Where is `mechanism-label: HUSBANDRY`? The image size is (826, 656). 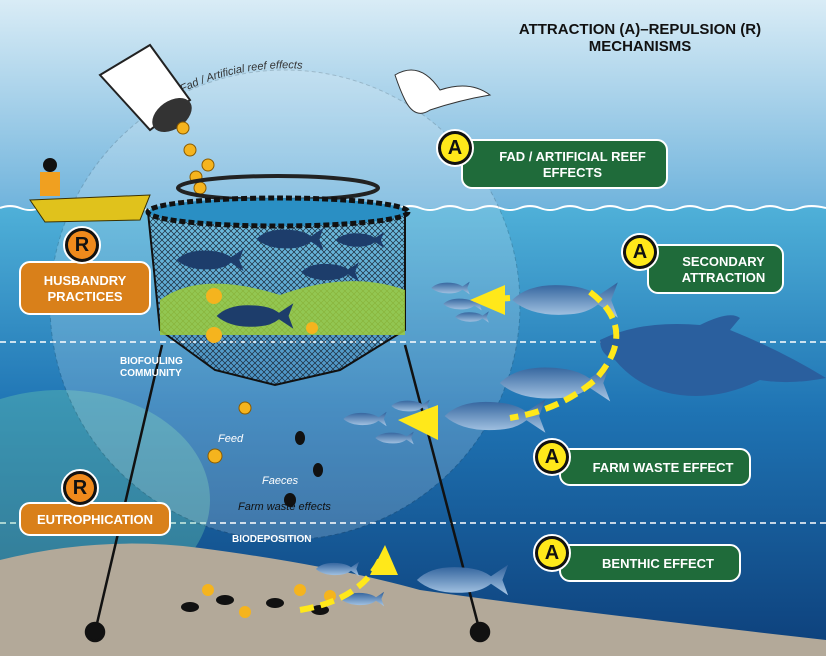
mechanism-label: HUSBANDRY is located at coordinates (85, 280).